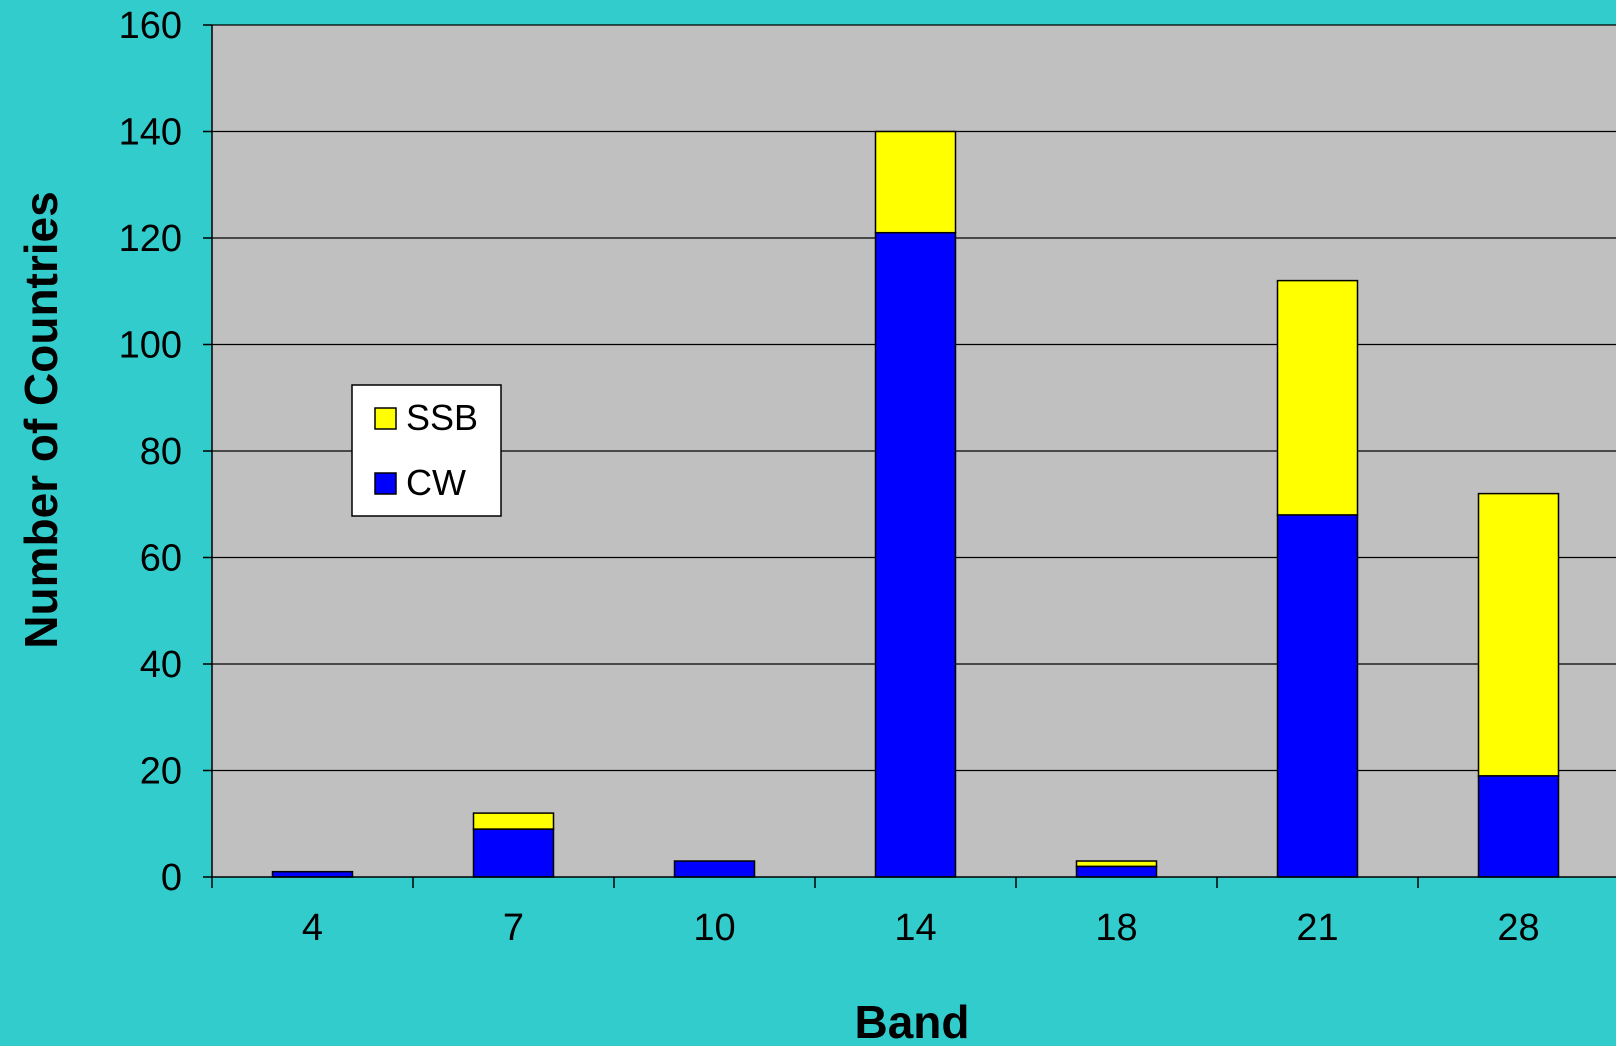 Image resolution: width=1616 pixels, height=1046 pixels. I want to click on y-tick-label: 120, so click(150, 239).